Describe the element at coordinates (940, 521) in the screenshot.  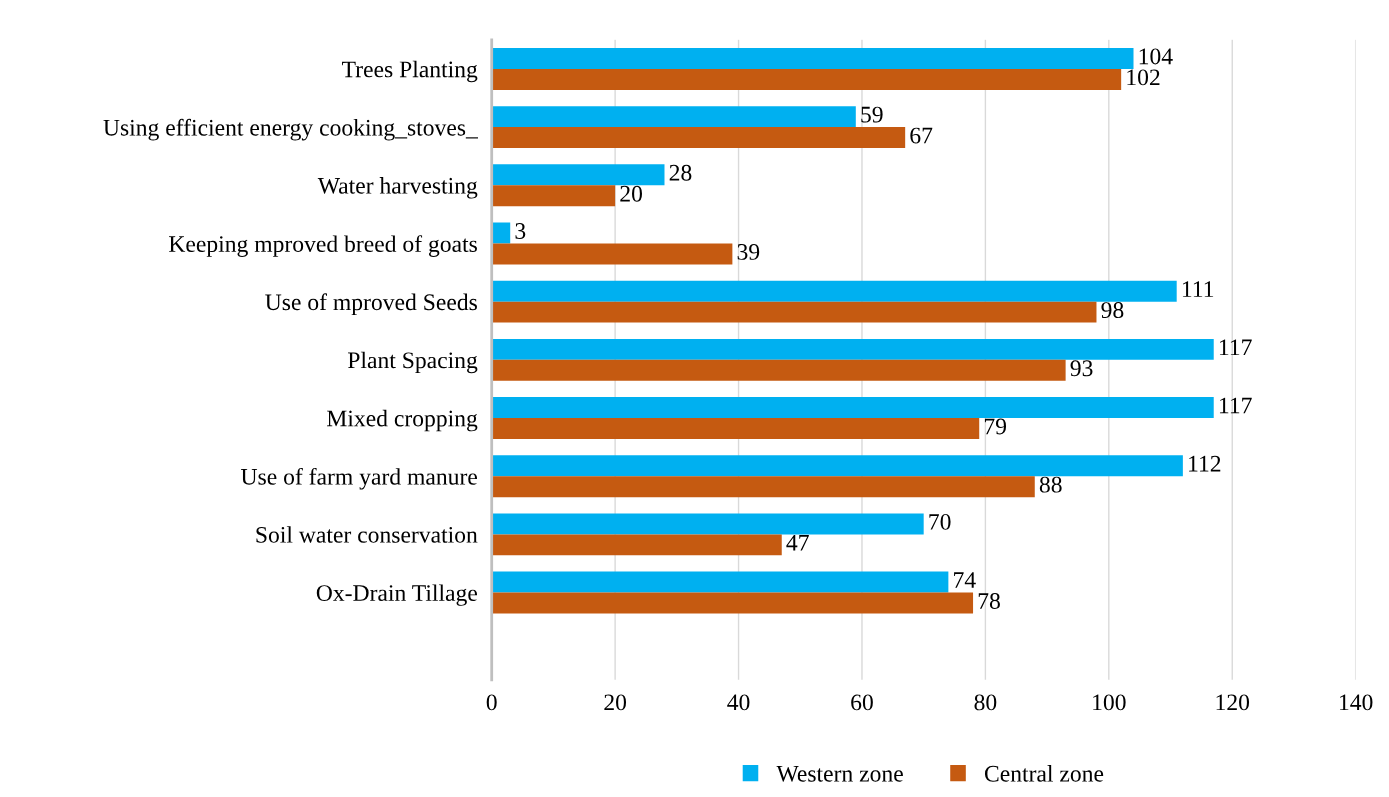
I see `data-label: 70` at that location.